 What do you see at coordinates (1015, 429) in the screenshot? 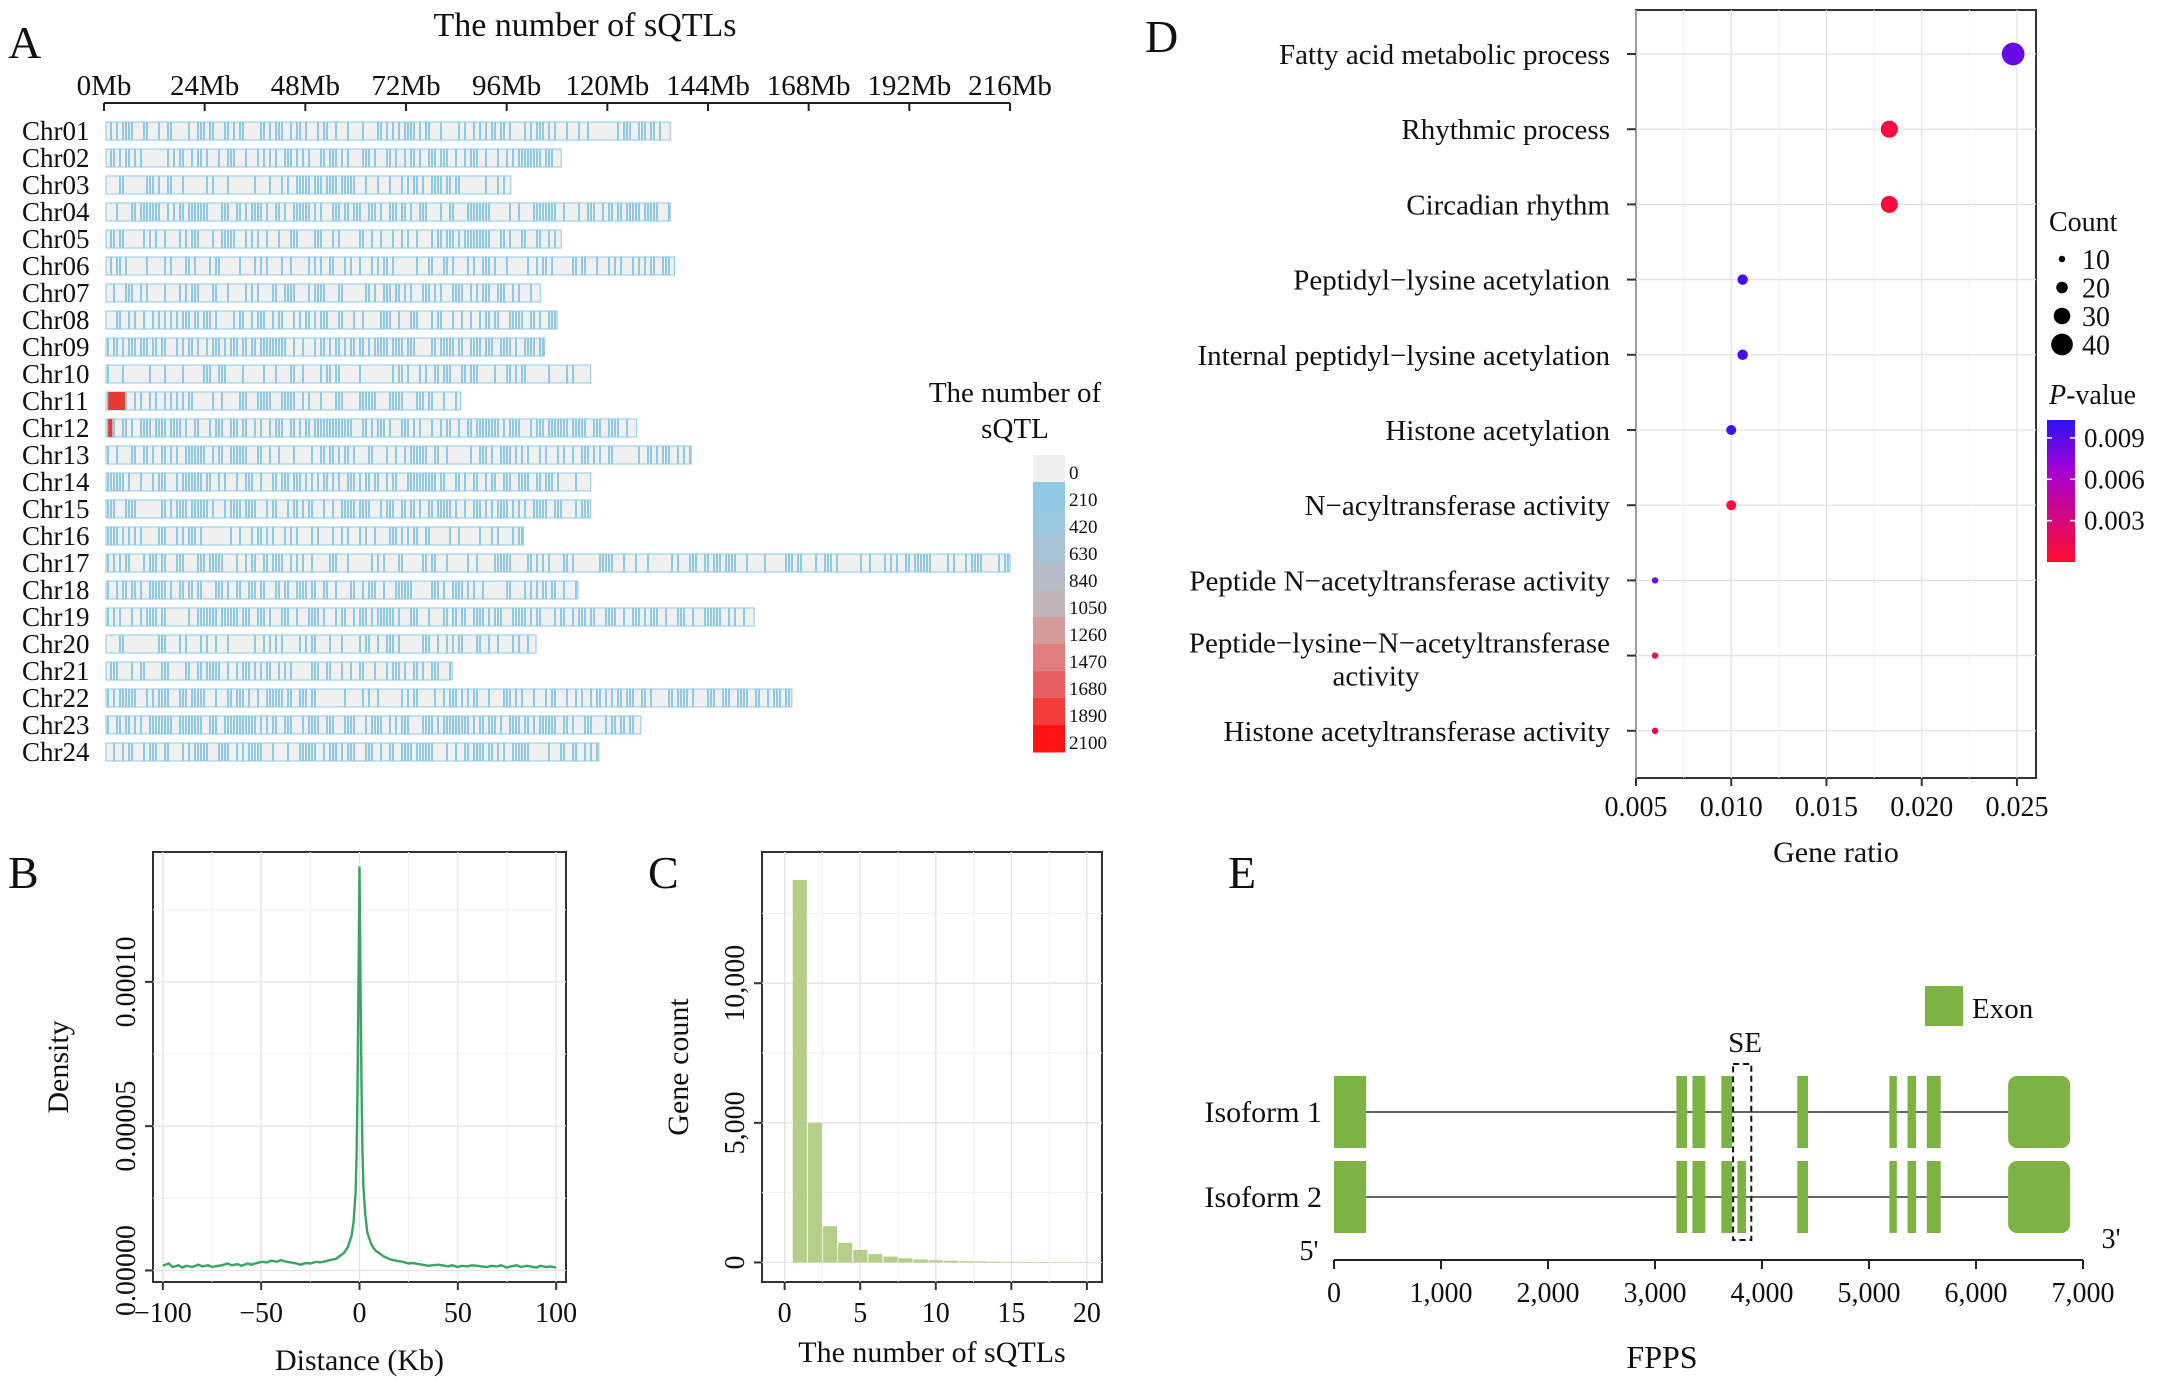
I see `panel-a-legend-title-line2: sQTL` at bounding box center [1015, 429].